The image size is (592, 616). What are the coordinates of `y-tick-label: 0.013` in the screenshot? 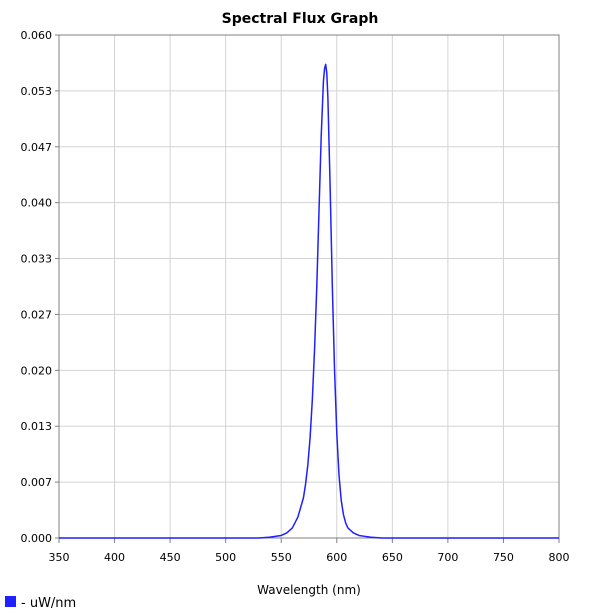 It's located at (37, 426).